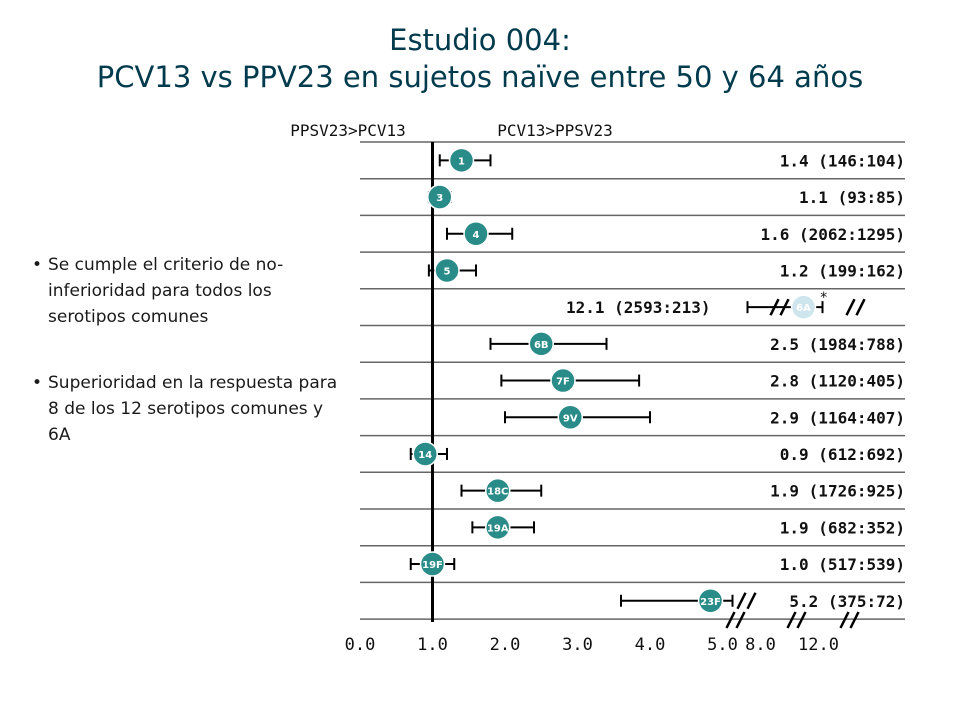  Describe the element at coordinates (432, 645) in the screenshot. I see `x-tick-label: 1.0` at that location.